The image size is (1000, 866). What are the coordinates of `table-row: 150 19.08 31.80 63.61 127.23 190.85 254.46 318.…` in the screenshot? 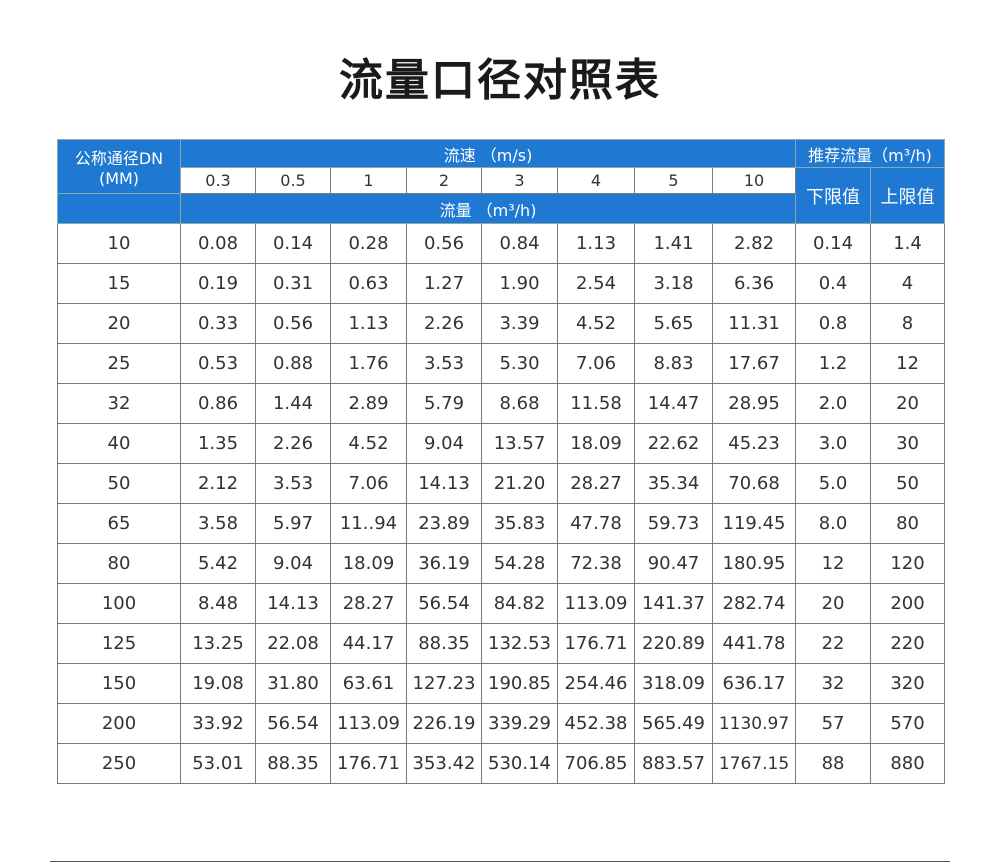 It's located at (501, 683).